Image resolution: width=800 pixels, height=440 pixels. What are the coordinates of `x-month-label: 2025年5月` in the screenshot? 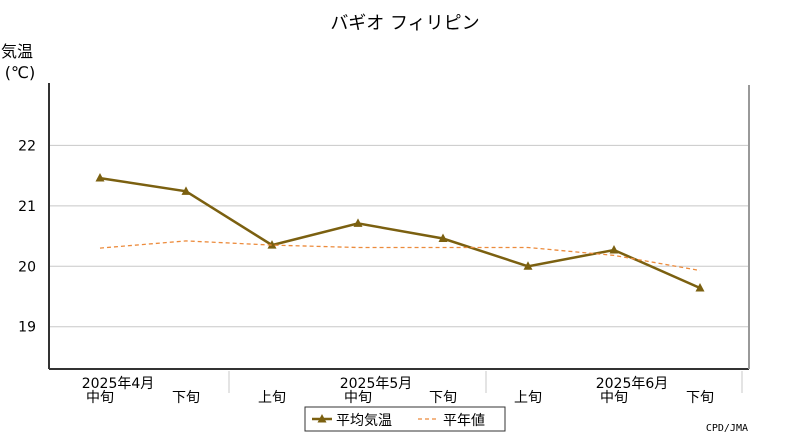 It's located at (376, 384).